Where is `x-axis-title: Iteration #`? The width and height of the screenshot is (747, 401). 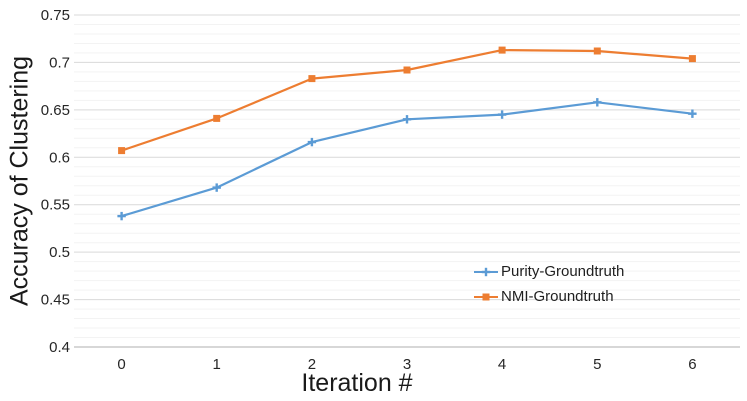 x-axis-title: Iteration # is located at coordinates (357, 383).